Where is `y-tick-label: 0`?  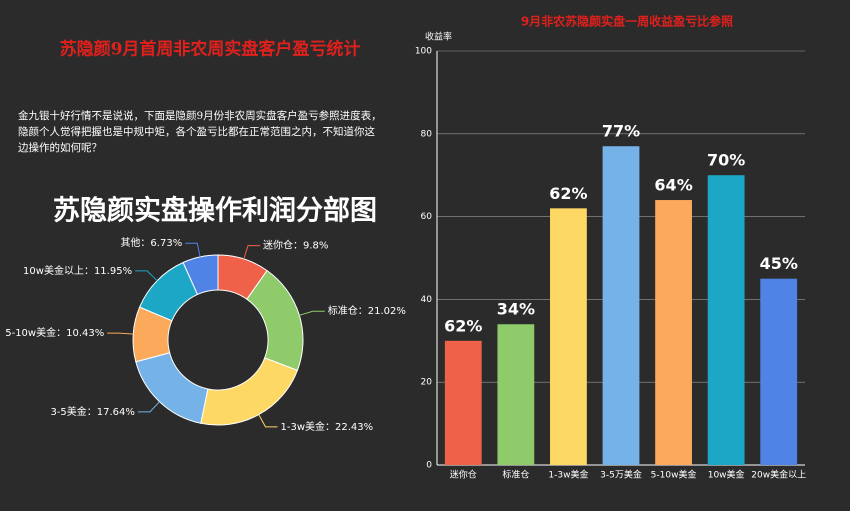 y-tick-label: 0 is located at coordinates (429, 466).